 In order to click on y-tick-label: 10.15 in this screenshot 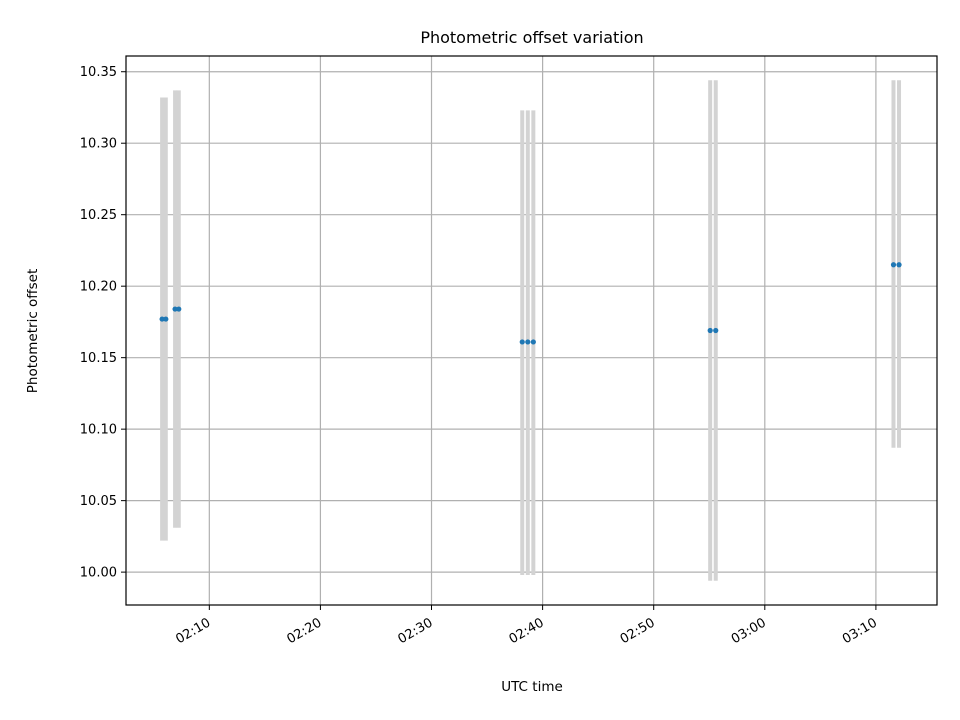, I will do `click(98, 358)`.